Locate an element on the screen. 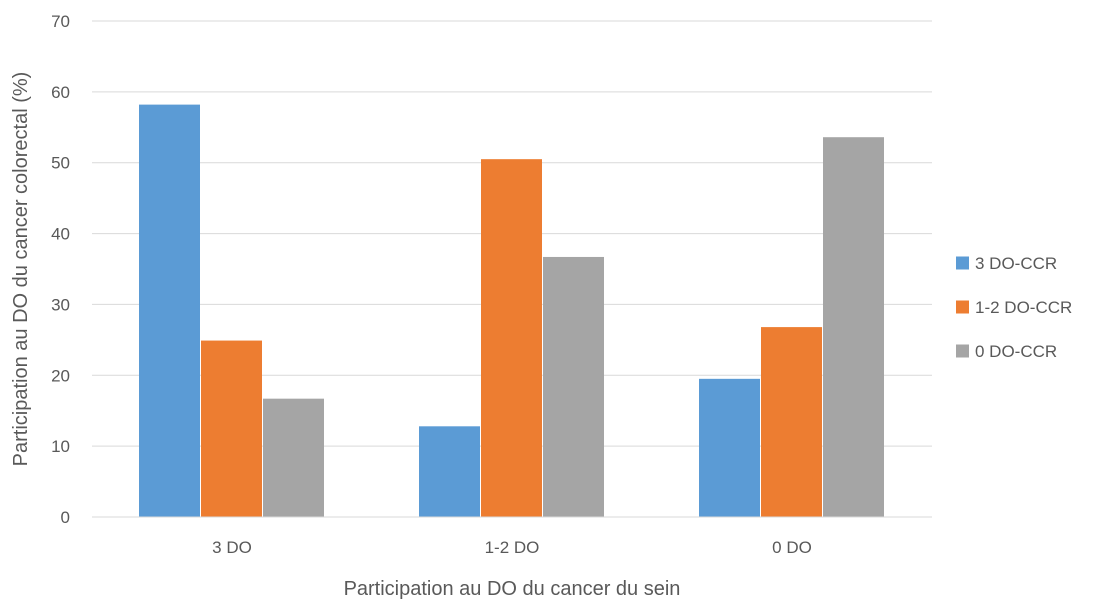  legend-label: 3 DO-CCR is located at coordinates (1016, 263).